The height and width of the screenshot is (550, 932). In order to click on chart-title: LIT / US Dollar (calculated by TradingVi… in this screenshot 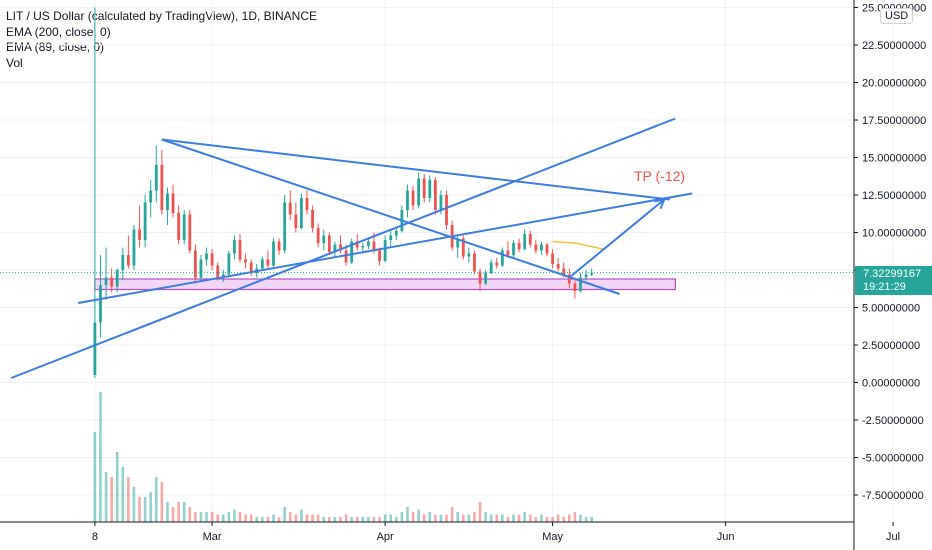, I will do `click(162, 16)`.